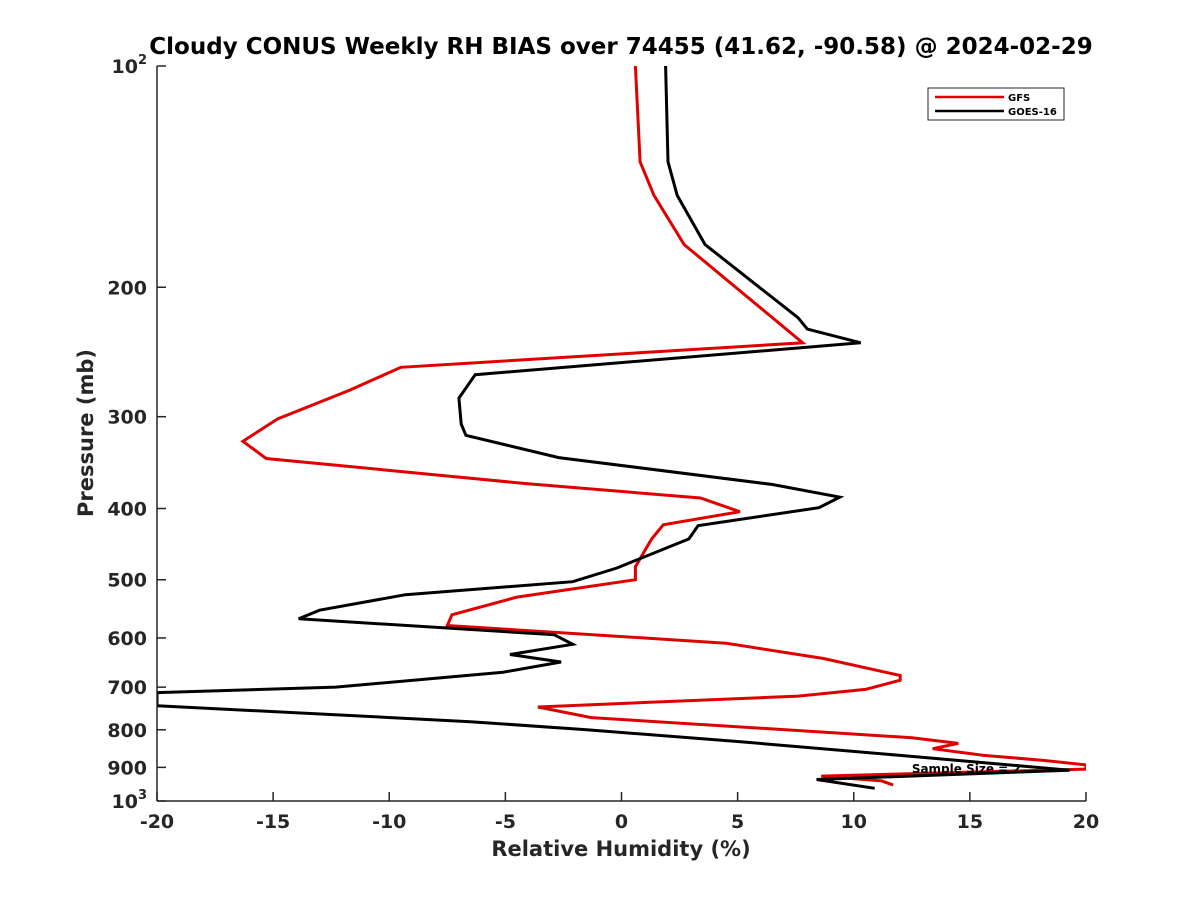 Image resolution: width=1200 pixels, height=900 pixels. What do you see at coordinates (127, 510) in the screenshot?
I see `y-tick-label: 400` at bounding box center [127, 510].